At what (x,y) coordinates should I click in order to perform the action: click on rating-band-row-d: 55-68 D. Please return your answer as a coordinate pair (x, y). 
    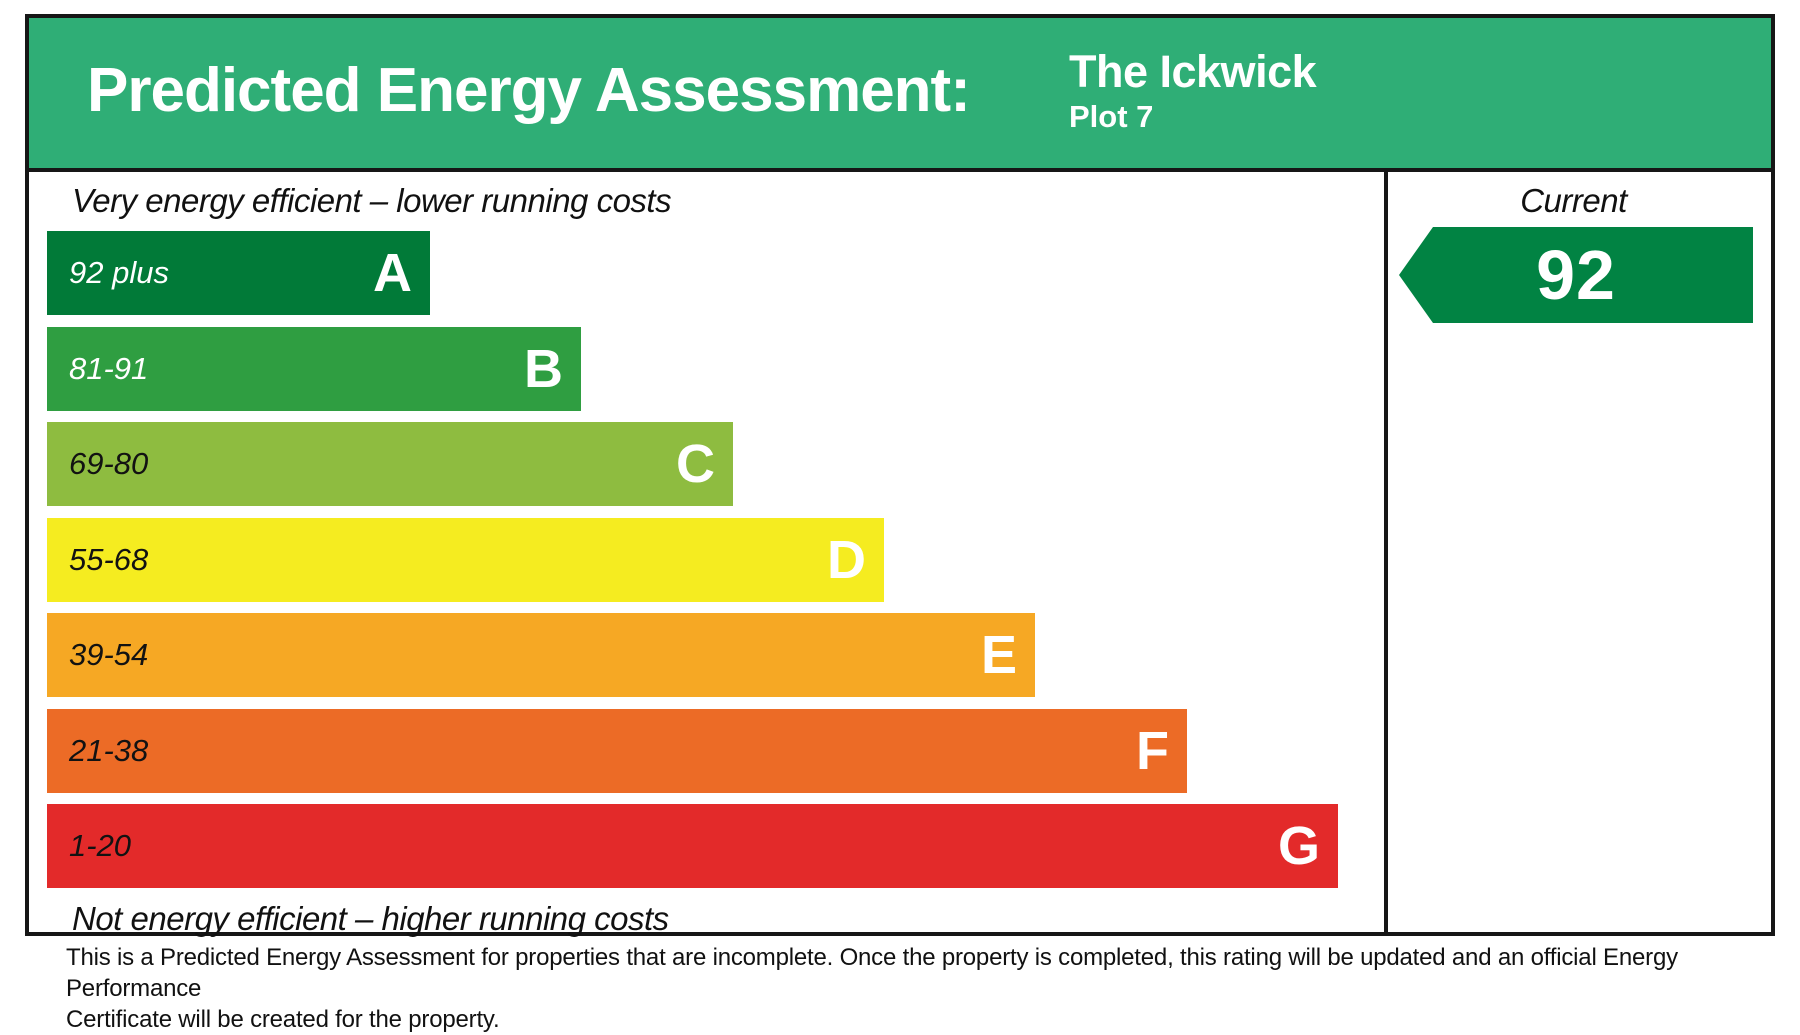
    Looking at the image, I should click on (465, 559).